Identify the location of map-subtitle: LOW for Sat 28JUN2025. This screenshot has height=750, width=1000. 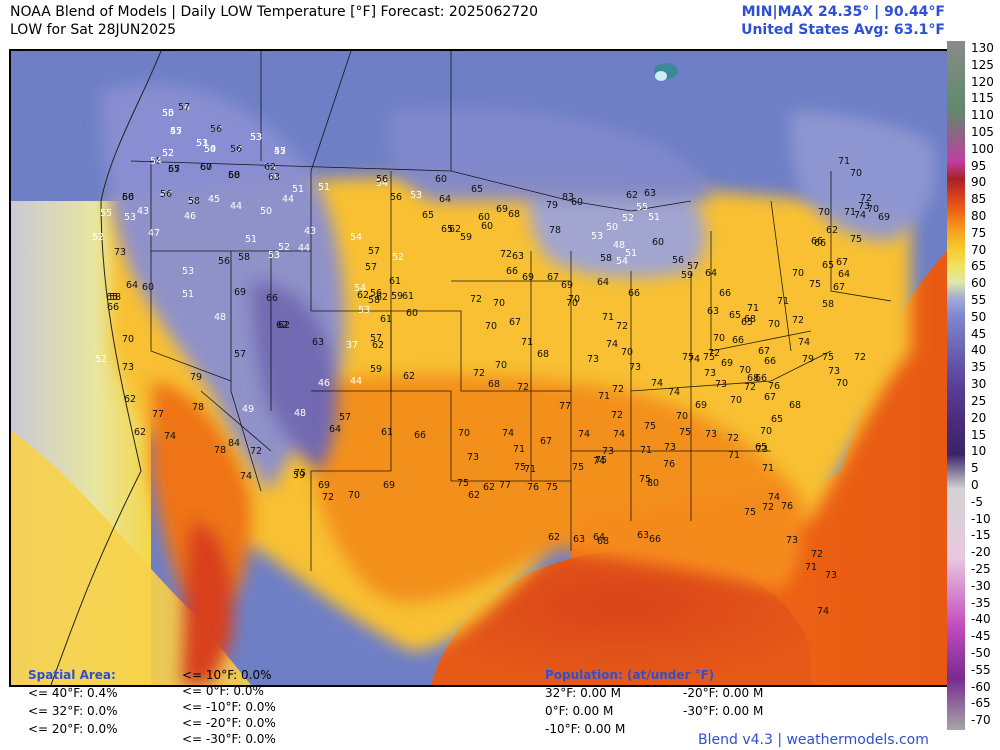
(93, 30).